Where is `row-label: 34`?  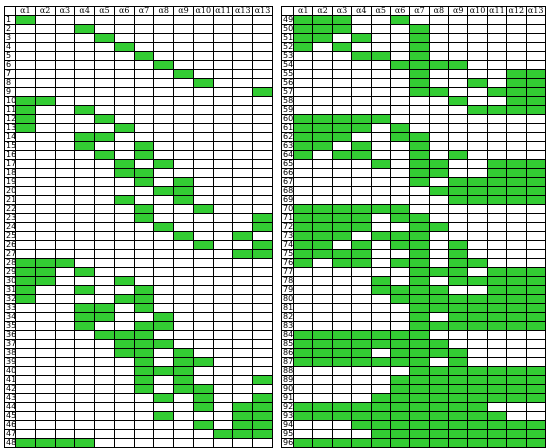 row-label: 34 is located at coordinates (10, 317).